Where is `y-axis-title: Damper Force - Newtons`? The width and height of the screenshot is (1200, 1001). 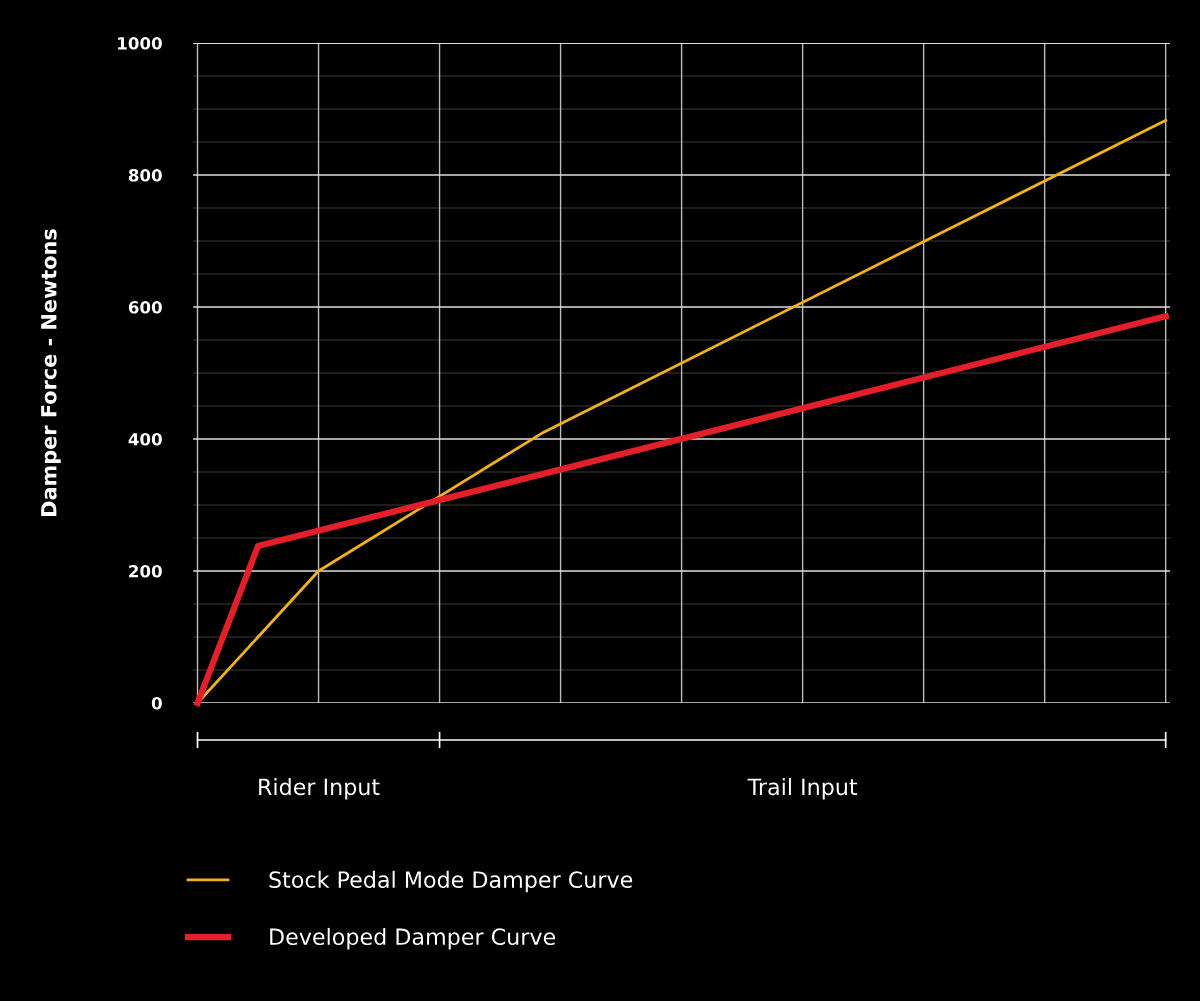
y-axis-title: Damper Force - Newtons is located at coordinates (51, 372).